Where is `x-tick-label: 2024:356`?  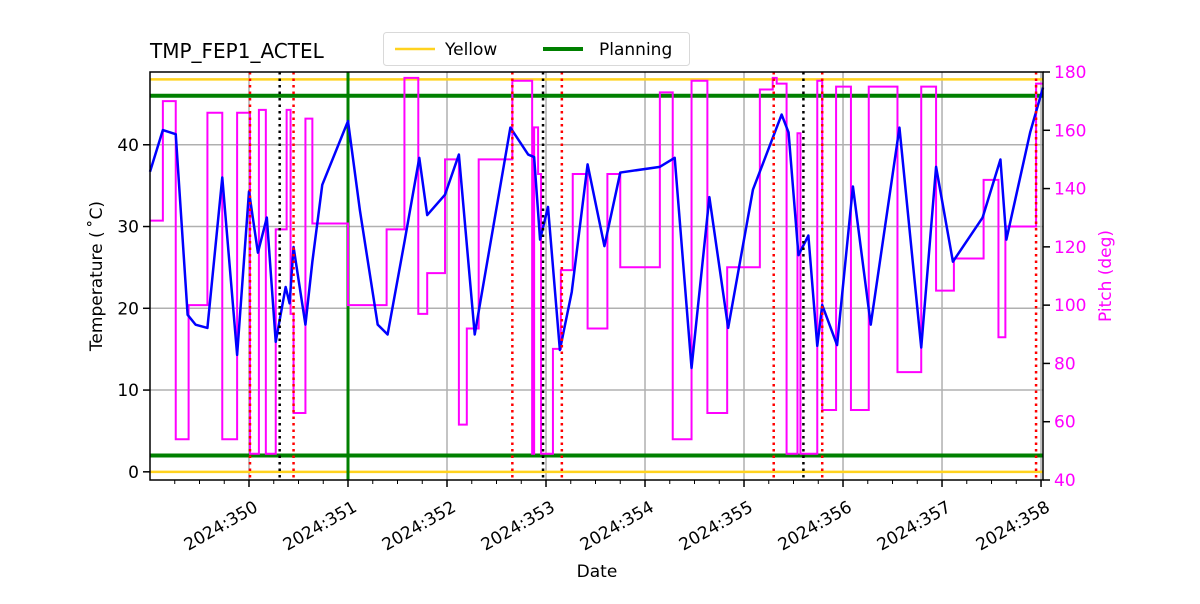 x-tick-label: 2024:356 is located at coordinates (815, 526).